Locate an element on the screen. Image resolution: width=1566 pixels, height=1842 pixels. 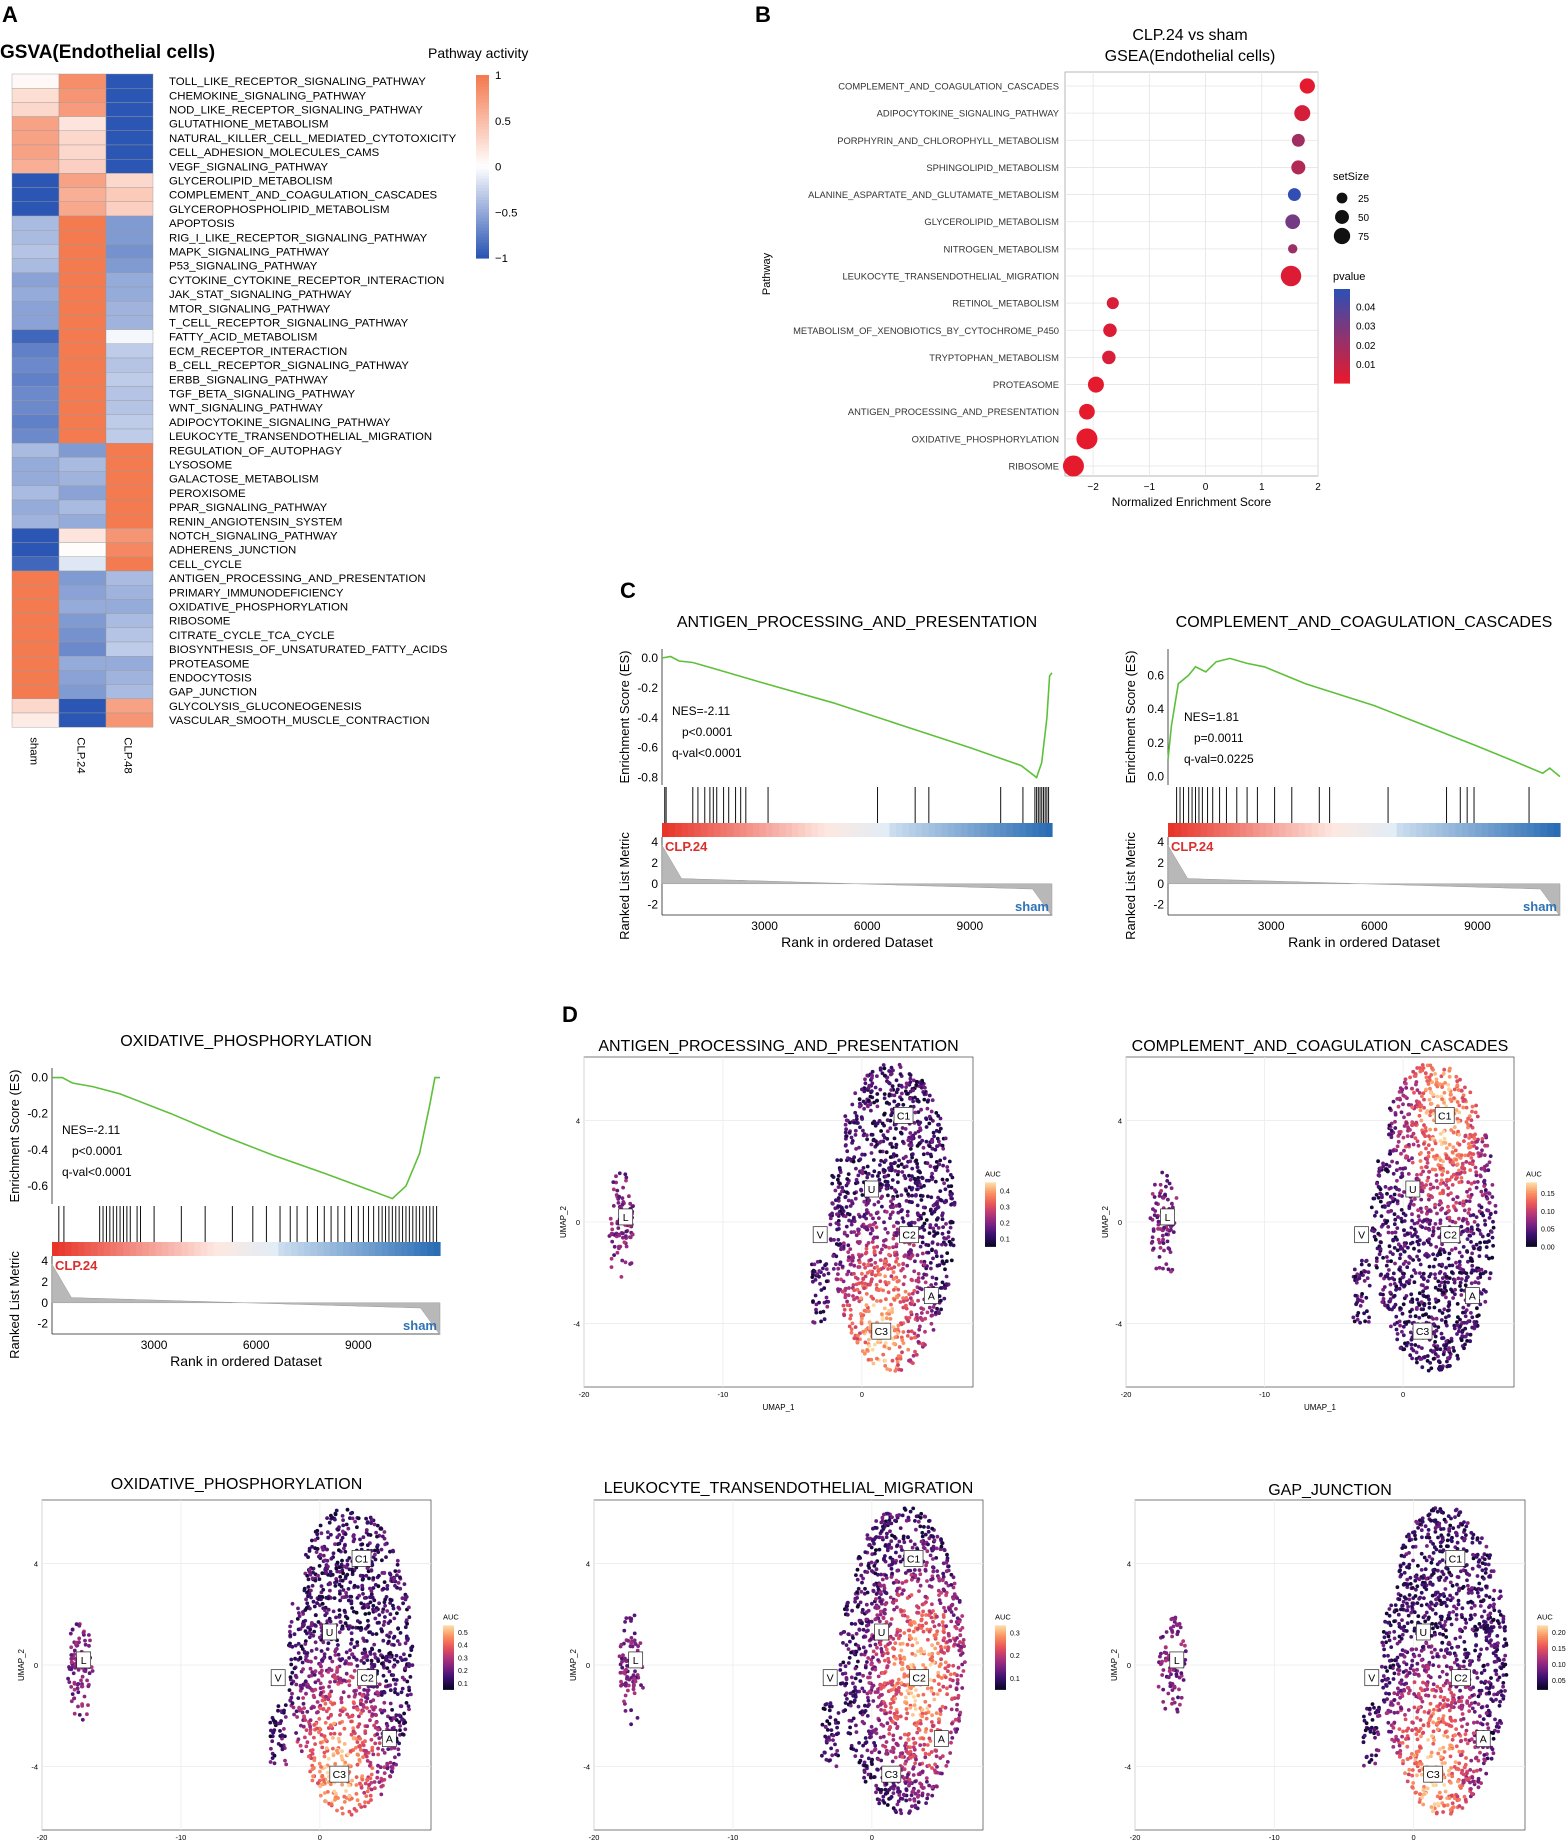
umap-cluster-label: L is located at coordinates (626, 1218).